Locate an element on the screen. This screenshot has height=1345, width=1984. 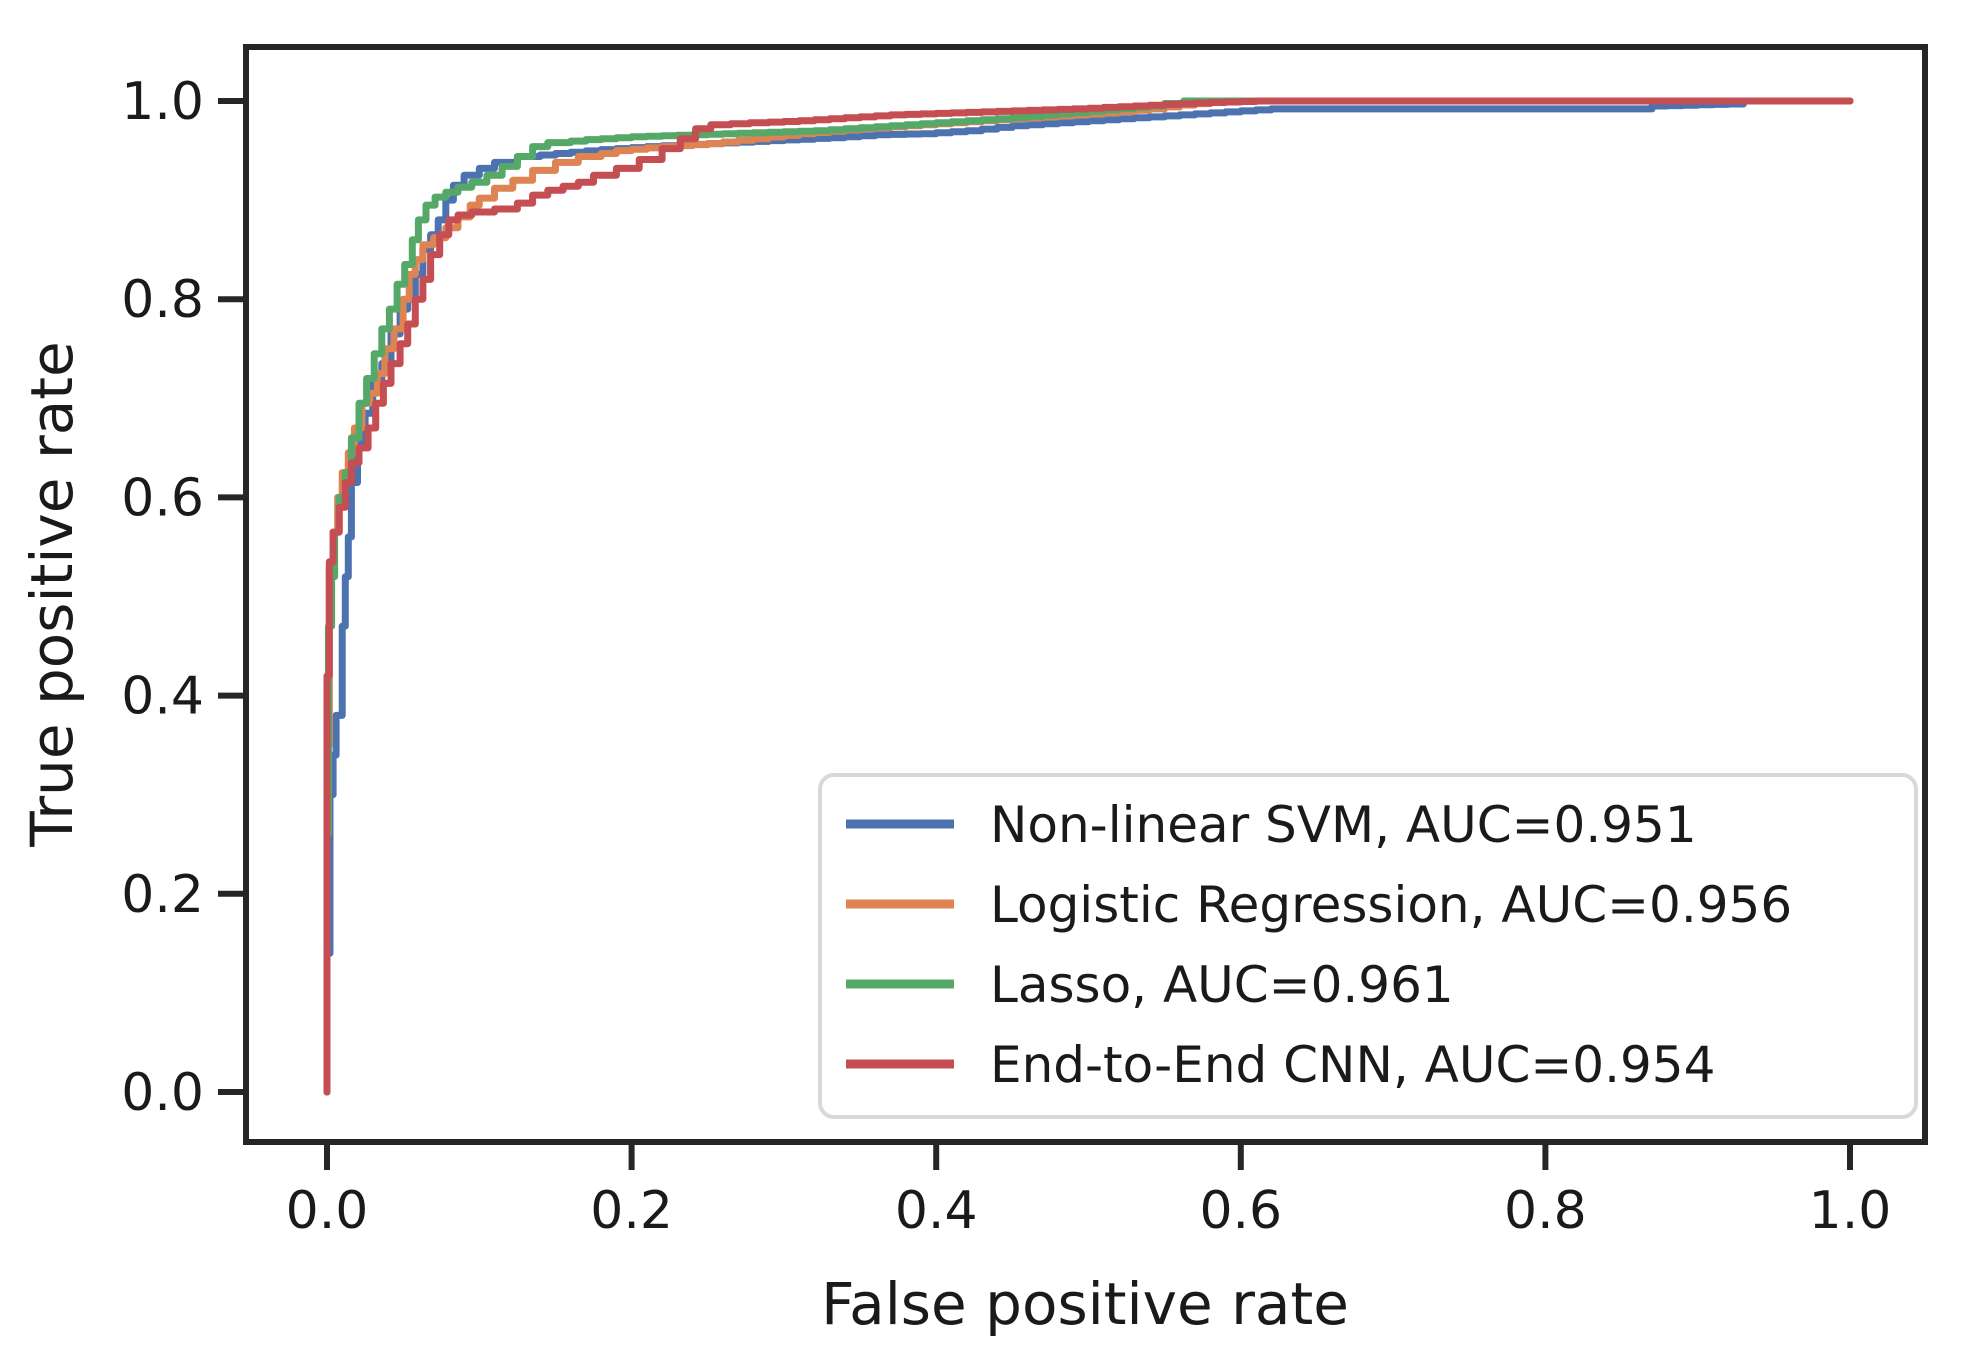
x-tick-label: 0.4 is located at coordinates (936, 1211).